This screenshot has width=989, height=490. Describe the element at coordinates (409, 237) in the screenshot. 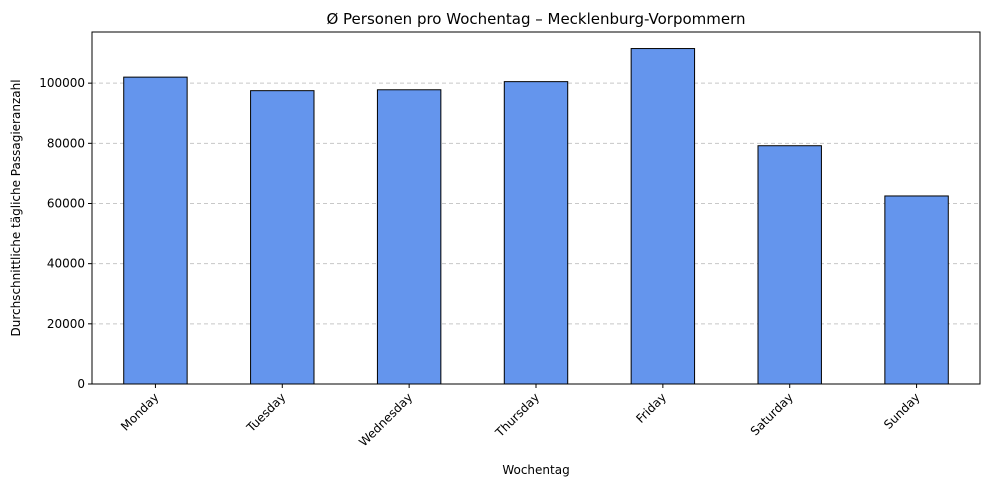

I see `bar-wednesday` at that location.